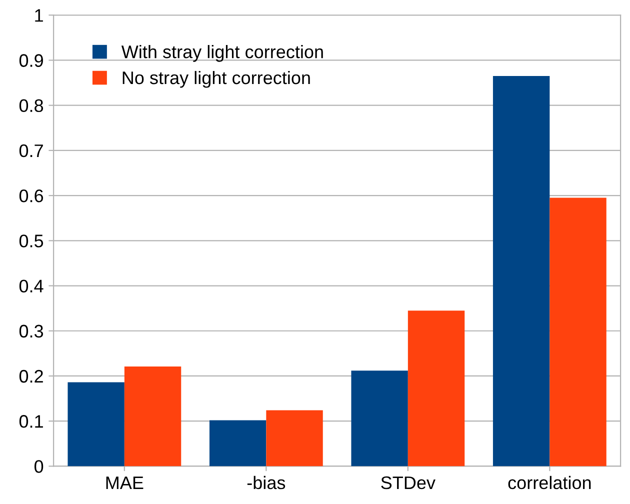 The image size is (630, 504). What do you see at coordinates (31, 151) in the screenshot?
I see `y-tick-label: 0.7` at bounding box center [31, 151].